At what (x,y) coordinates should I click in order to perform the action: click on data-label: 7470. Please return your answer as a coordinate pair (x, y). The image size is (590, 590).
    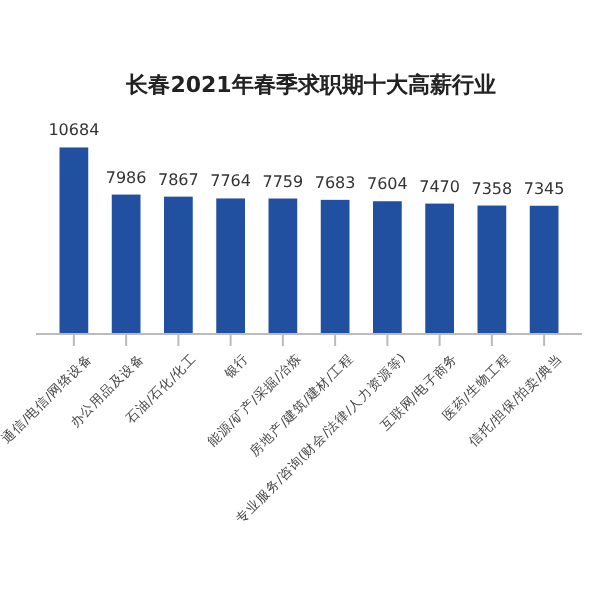
    Looking at the image, I should click on (439, 186).